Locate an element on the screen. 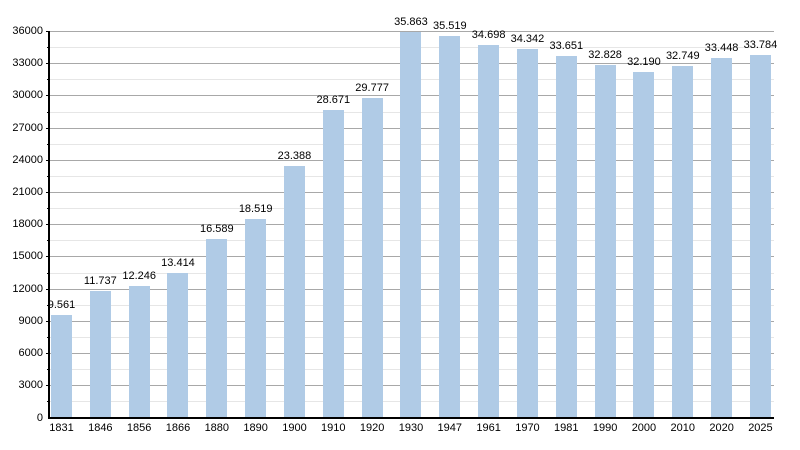 This screenshot has height=450, width=800. bar-value-label: 33.448 is located at coordinates (721, 48).